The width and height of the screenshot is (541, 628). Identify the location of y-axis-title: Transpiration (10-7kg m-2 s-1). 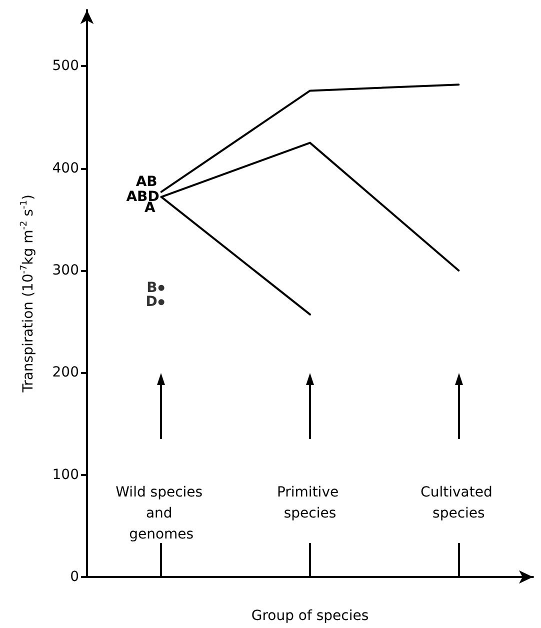
(28, 294).